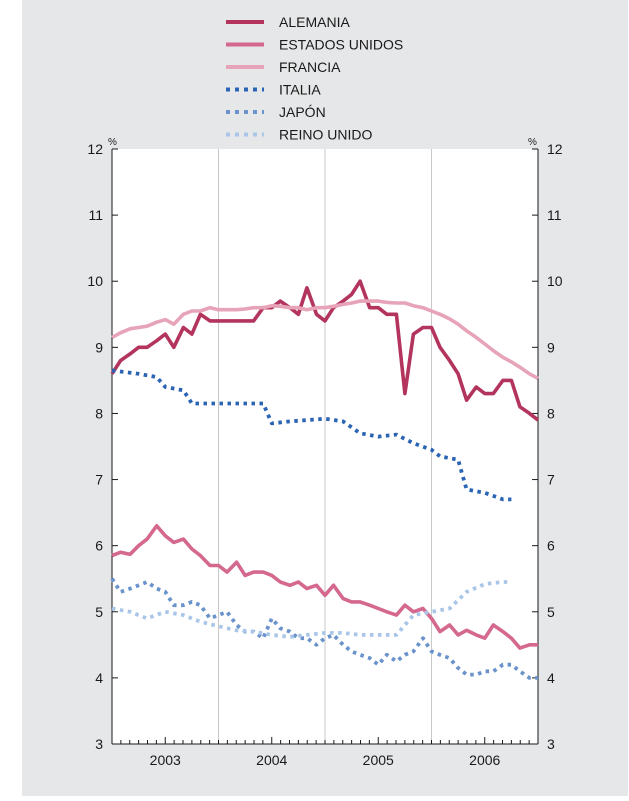 Image resolution: width=629 pixels, height=801 pixels. What do you see at coordinates (112, 142) in the screenshot?
I see `y-unit-left: %` at bounding box center [112, 142].